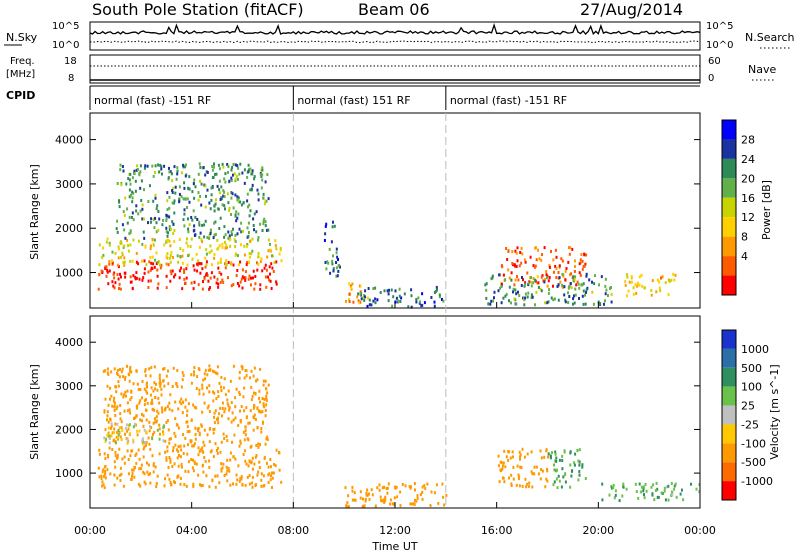 Image resolution: width=800 pixels, height=554 pixels. I want to click on velocity-colorbar-swatch, so click(729, 490).